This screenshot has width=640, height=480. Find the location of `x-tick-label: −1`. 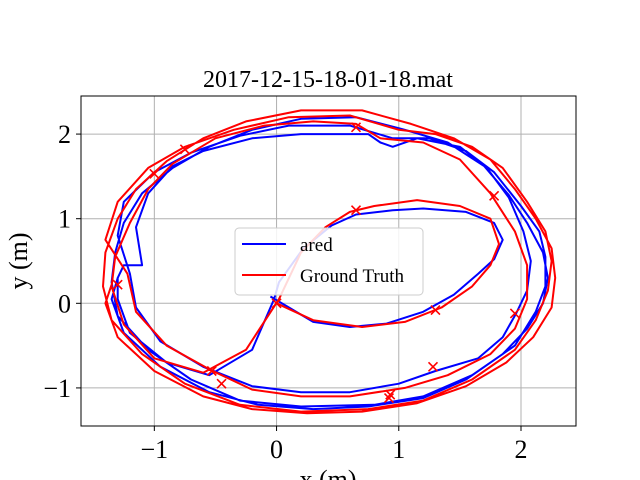

x-tick-label: −1 is located at coordinates (154, 449).